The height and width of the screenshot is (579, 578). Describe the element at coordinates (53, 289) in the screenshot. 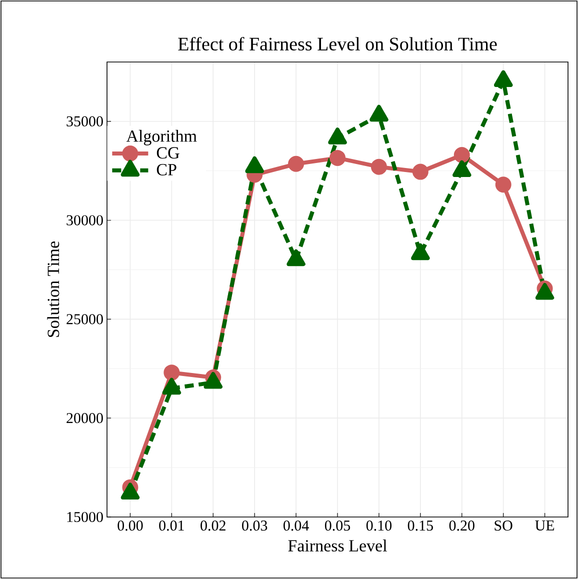

I see `y-axis-title: Solution Time` at that location.